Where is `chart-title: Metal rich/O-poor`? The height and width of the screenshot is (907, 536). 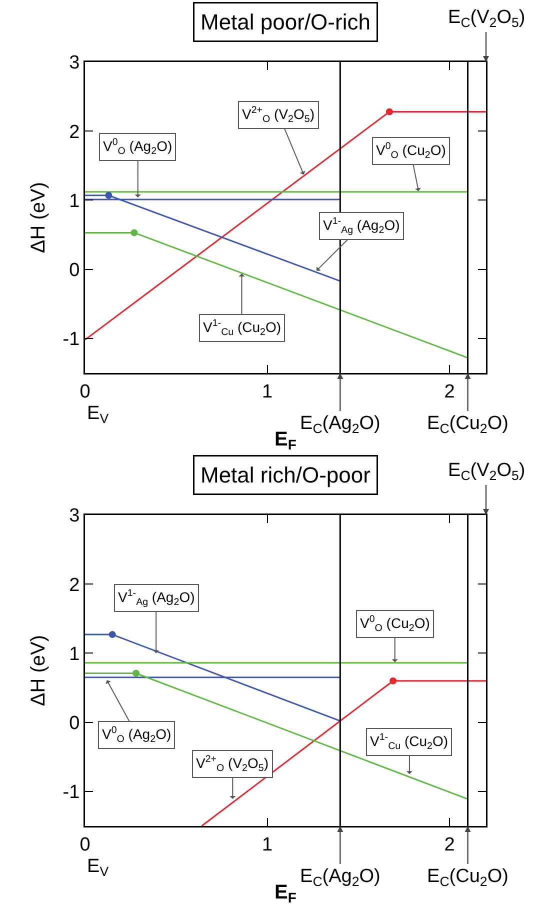 chart-title: Metal rich/O-poor is located at coordinates (285, 475).